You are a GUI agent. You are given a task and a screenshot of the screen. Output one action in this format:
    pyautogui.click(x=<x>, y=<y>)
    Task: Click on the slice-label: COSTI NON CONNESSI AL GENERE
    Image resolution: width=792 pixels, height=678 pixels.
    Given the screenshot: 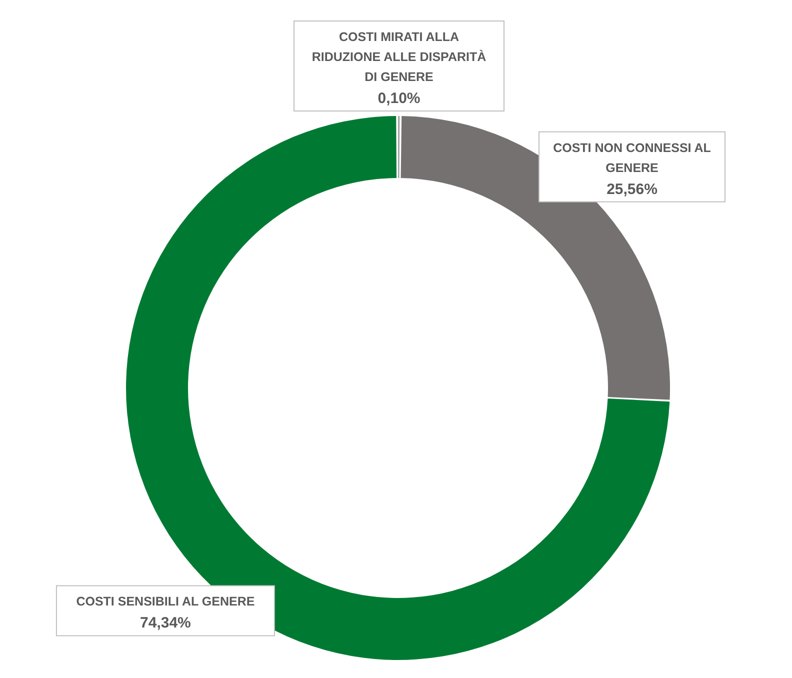 What is the action you would take?
    pyautogui.click(x=632, y=157)
    